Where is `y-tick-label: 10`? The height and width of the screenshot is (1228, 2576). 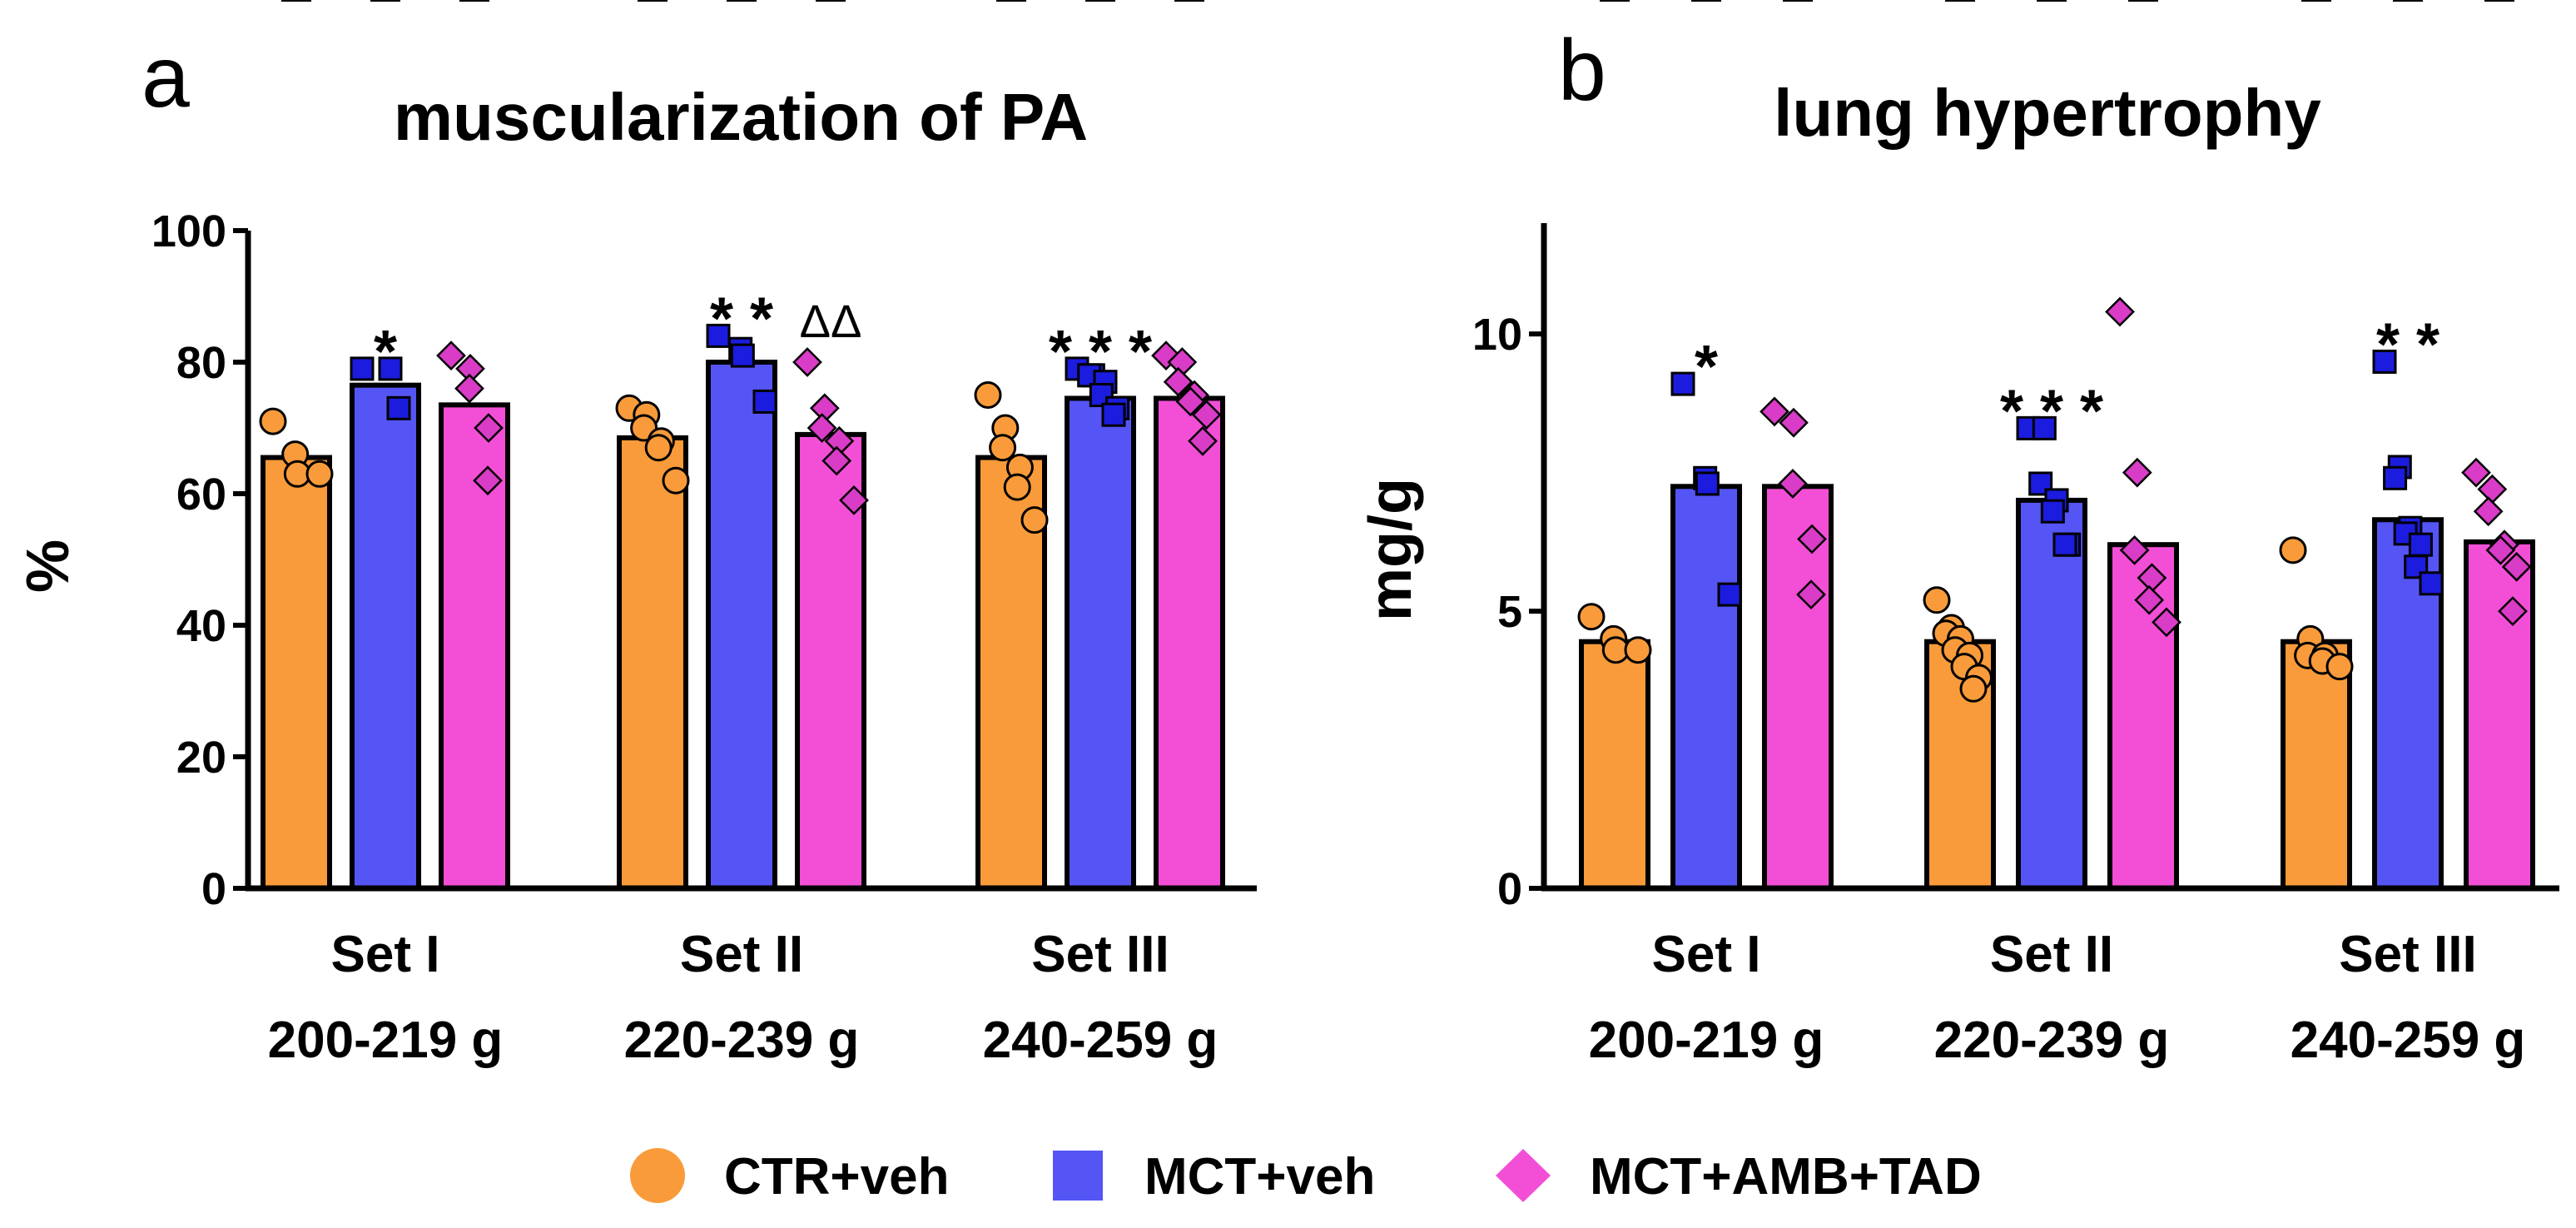 y-tick-label: 10 is located at coordinates (1497, 335).